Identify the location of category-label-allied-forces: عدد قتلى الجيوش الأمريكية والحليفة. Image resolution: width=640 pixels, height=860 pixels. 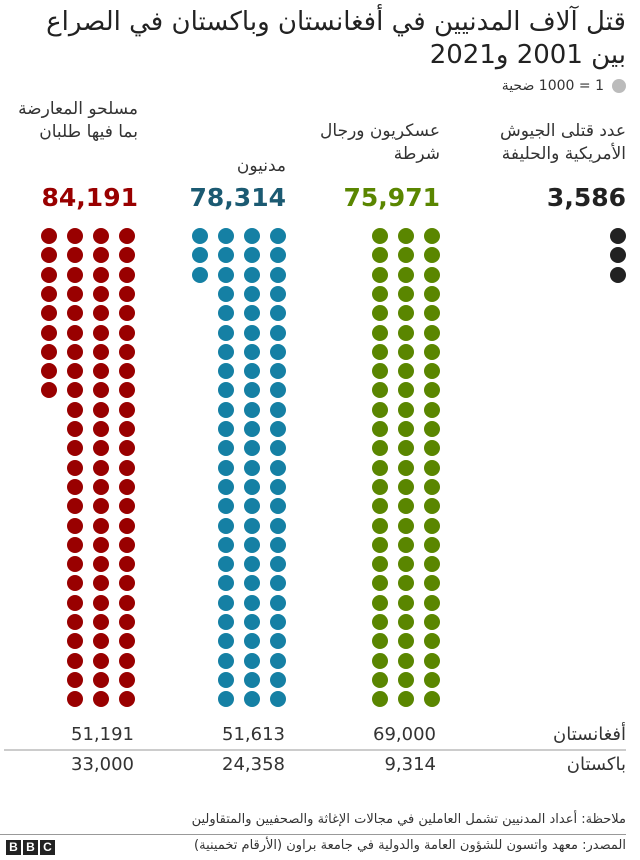
(562, 142).